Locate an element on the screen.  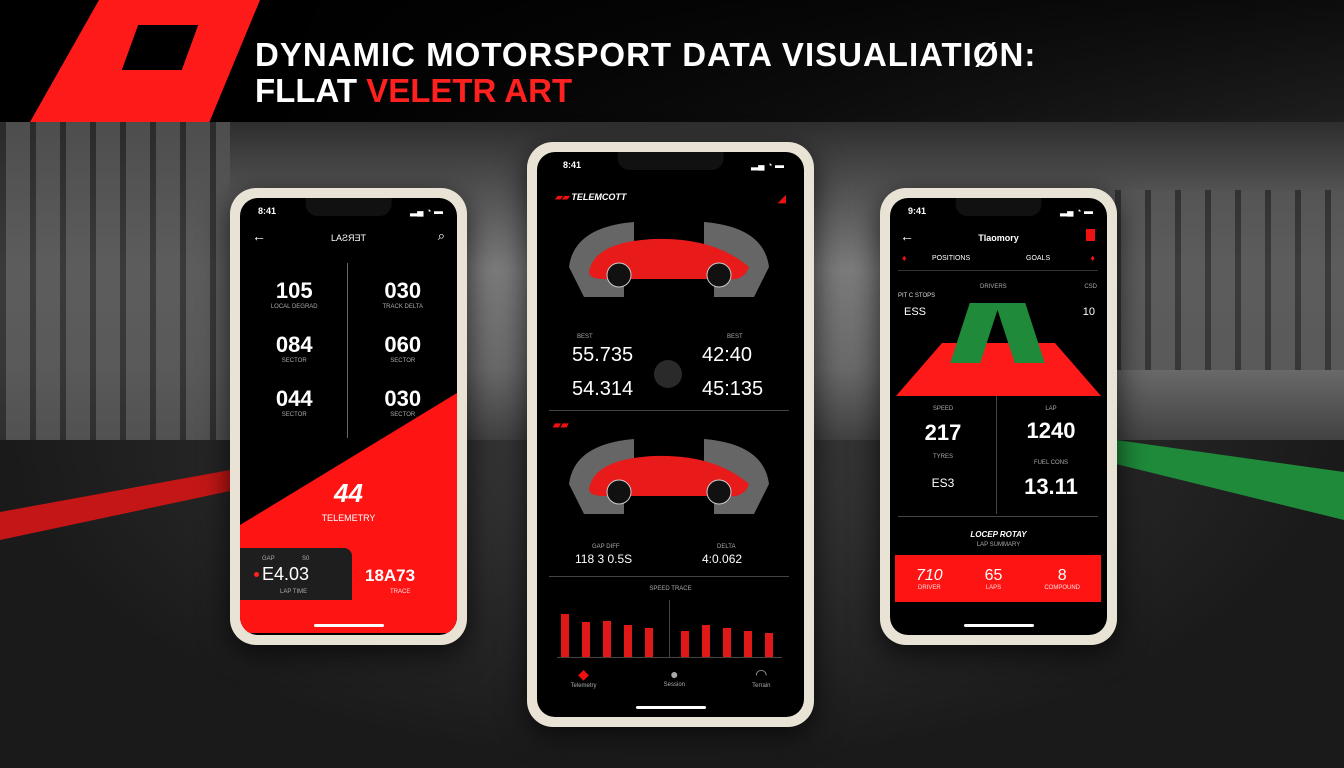
stat: 084 SECTOR is located at coordinates (294, 348).